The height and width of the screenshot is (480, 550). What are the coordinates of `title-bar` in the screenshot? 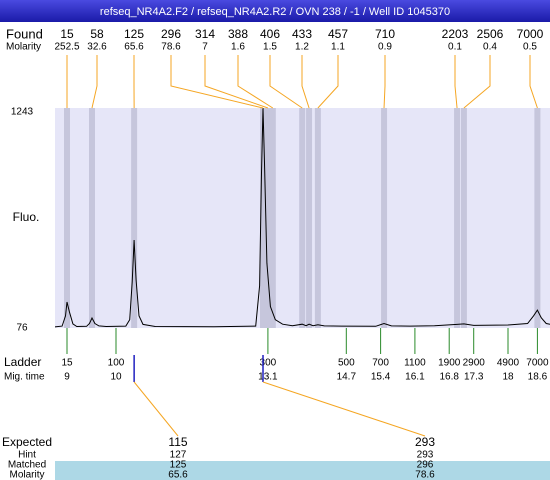 It's located at (275, 11).